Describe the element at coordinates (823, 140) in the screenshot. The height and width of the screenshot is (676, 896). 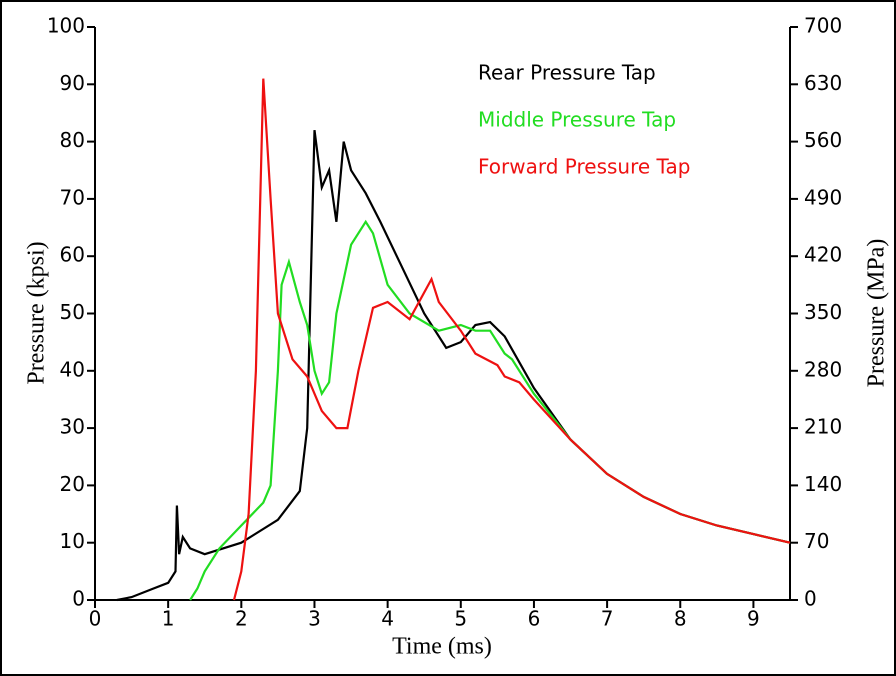
I see `y2-tick-label: 560` at that location.